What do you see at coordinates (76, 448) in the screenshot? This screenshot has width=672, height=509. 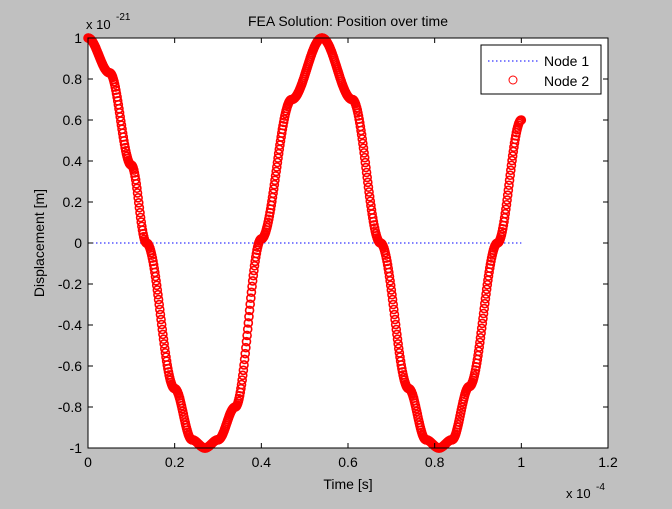 I see `y-tick-label: -1` at bounding box center [76, 448].